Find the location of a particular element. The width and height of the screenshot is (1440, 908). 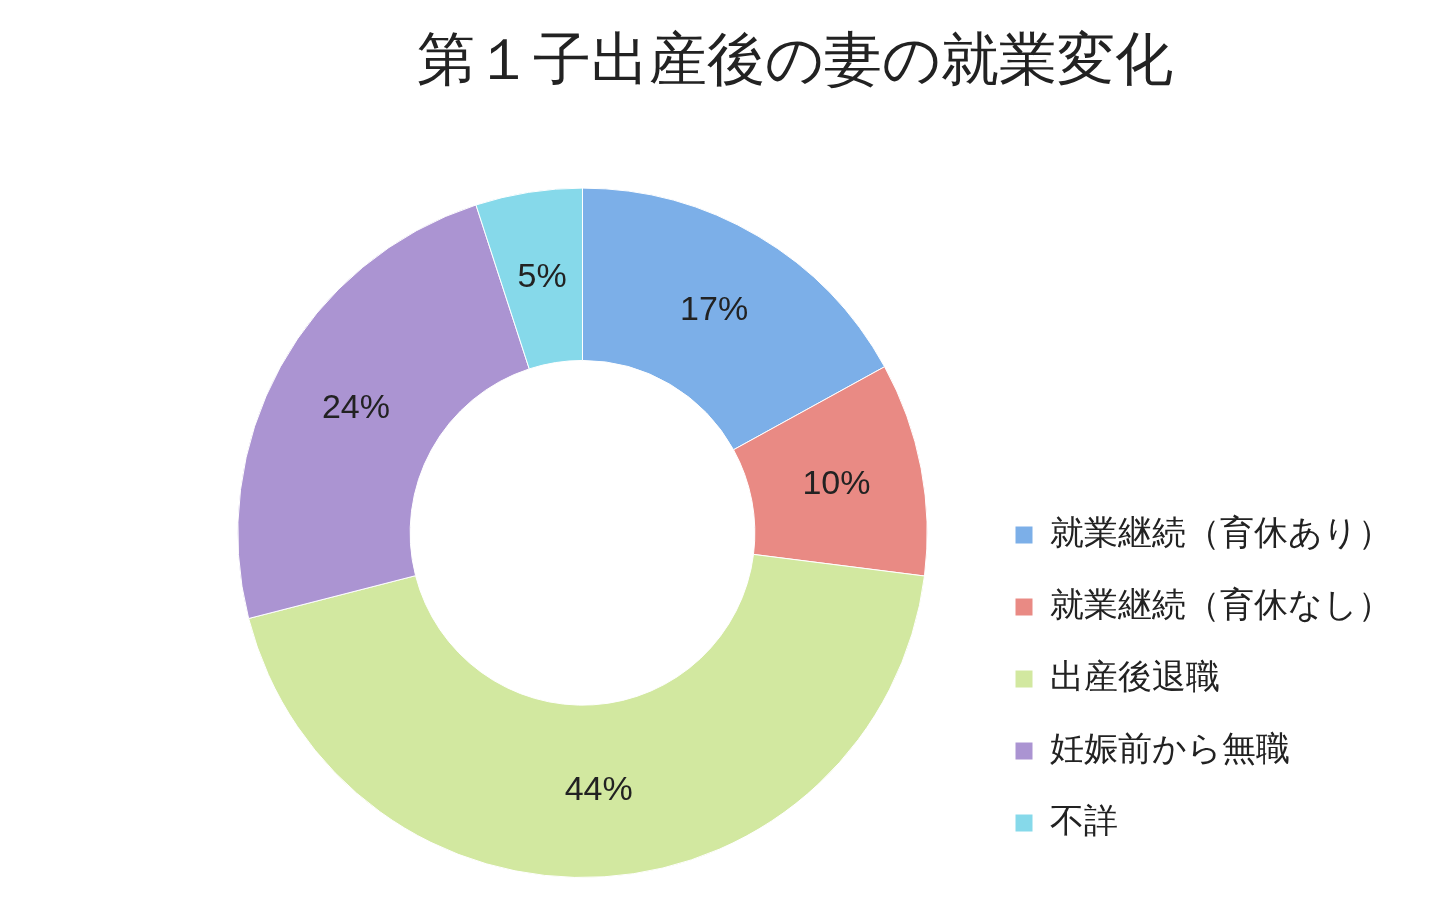

data-label: 44% is located at coordinates (598, 788).